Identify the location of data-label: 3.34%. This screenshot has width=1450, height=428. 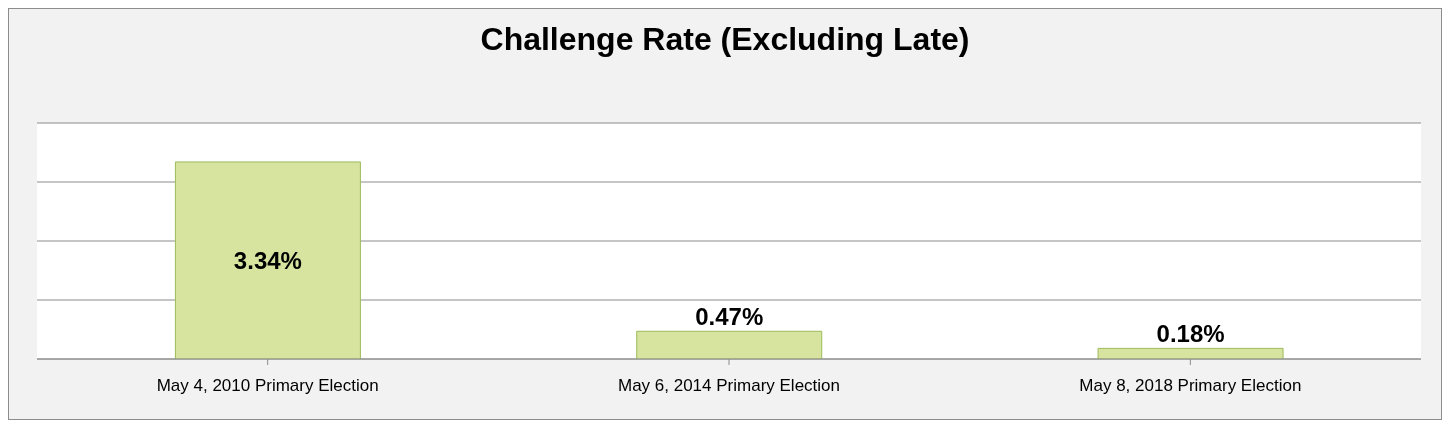
(267, 260).